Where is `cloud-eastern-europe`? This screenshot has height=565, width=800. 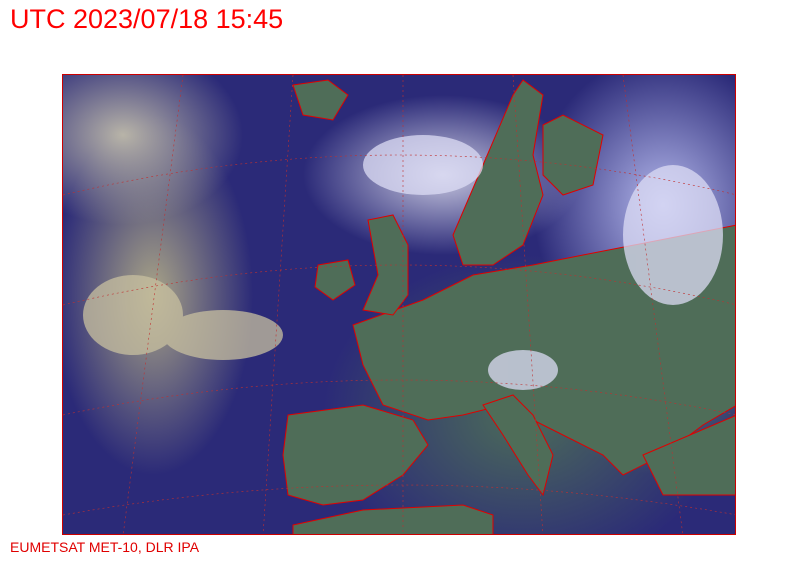 cloud-eastern-europe is located at coordinates (673, 235).